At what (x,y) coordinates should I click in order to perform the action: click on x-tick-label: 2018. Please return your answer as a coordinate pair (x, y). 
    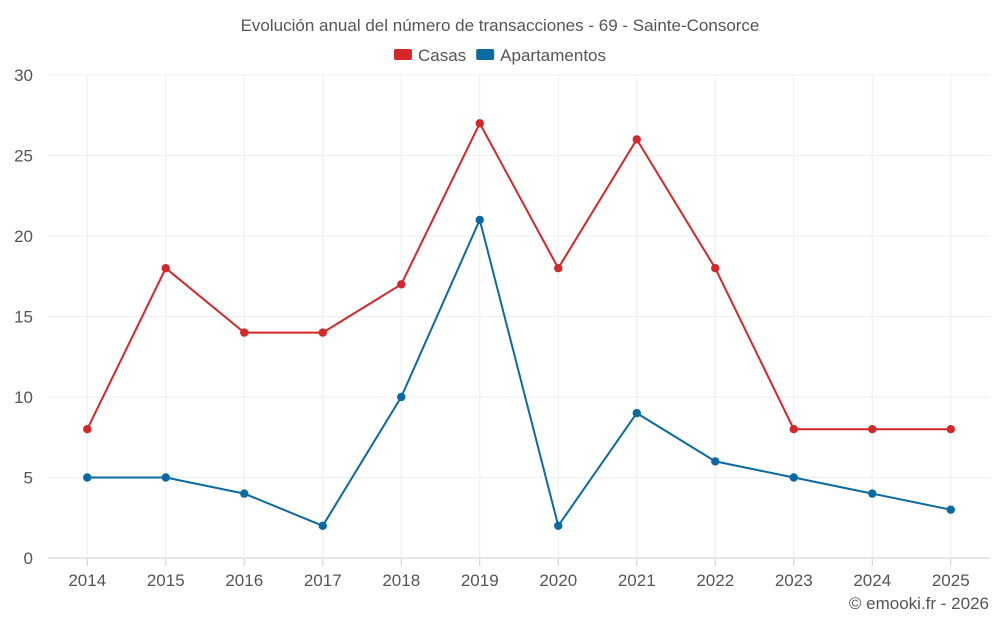
    Looking at the image, I should click on (401, 580).